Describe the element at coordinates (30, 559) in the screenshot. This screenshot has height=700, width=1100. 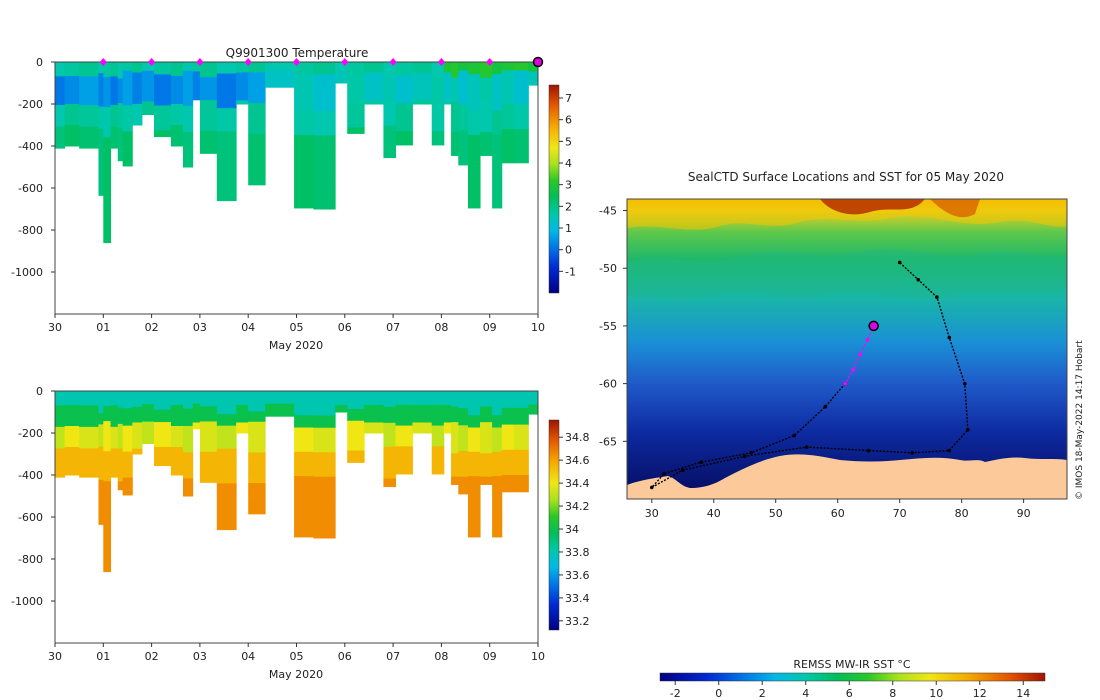
I see `salinity-ytick-label: -800` at that location.